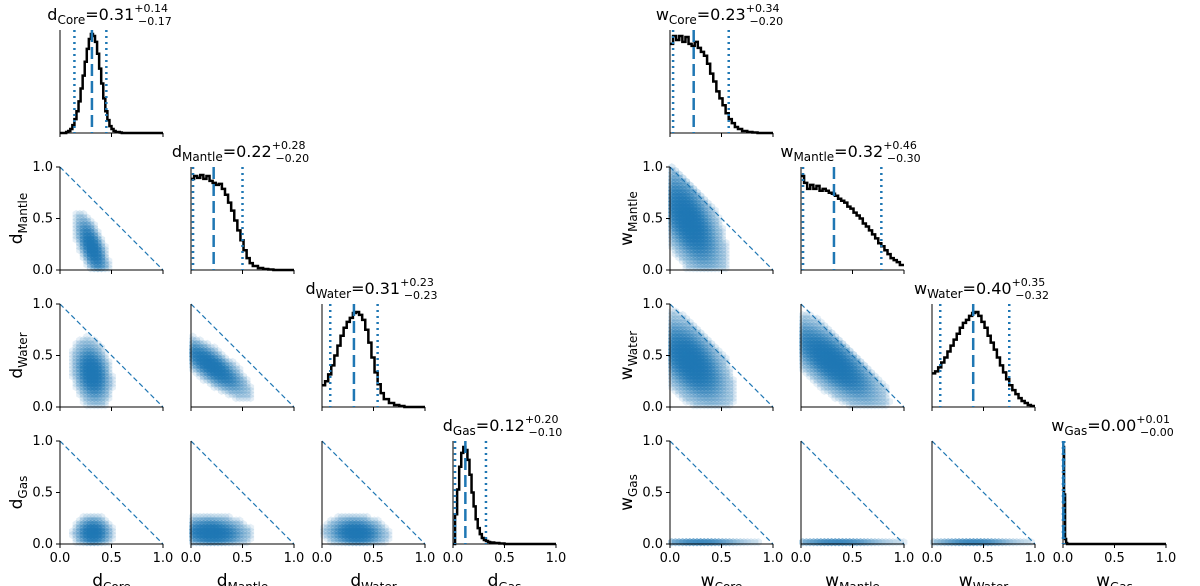  What do you see at coordinates (987, 288) in the screenshot?
I see `title-value: =0.40` at bounding box center [987, 288].